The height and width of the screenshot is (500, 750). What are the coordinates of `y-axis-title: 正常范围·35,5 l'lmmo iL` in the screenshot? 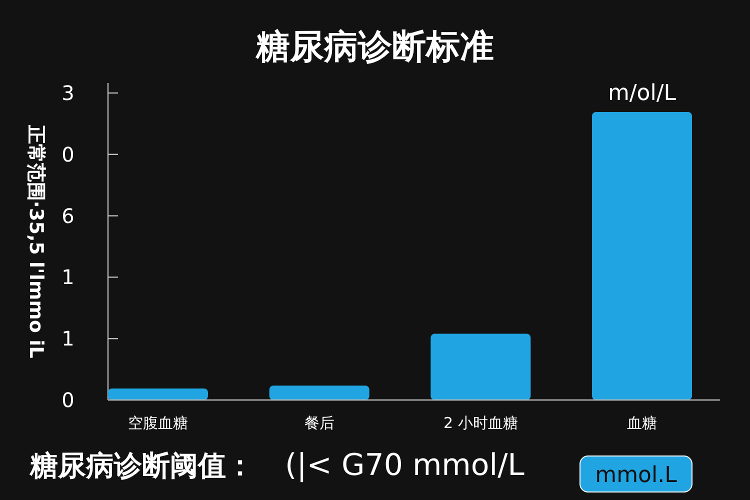 It's located at (36, 241).